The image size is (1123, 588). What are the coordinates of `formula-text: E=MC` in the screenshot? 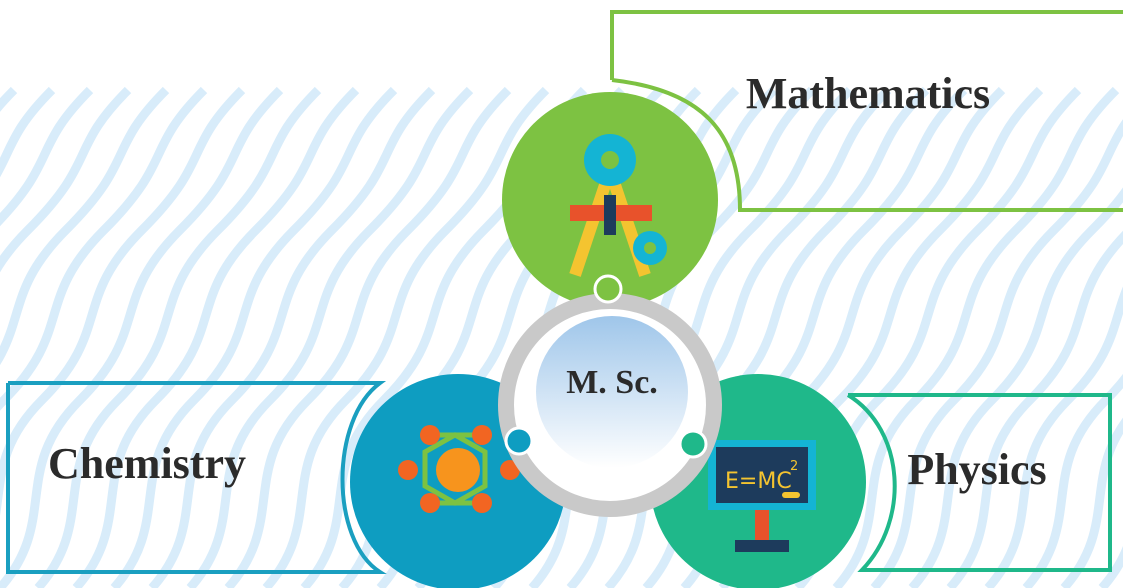 It's located at (758, 481).